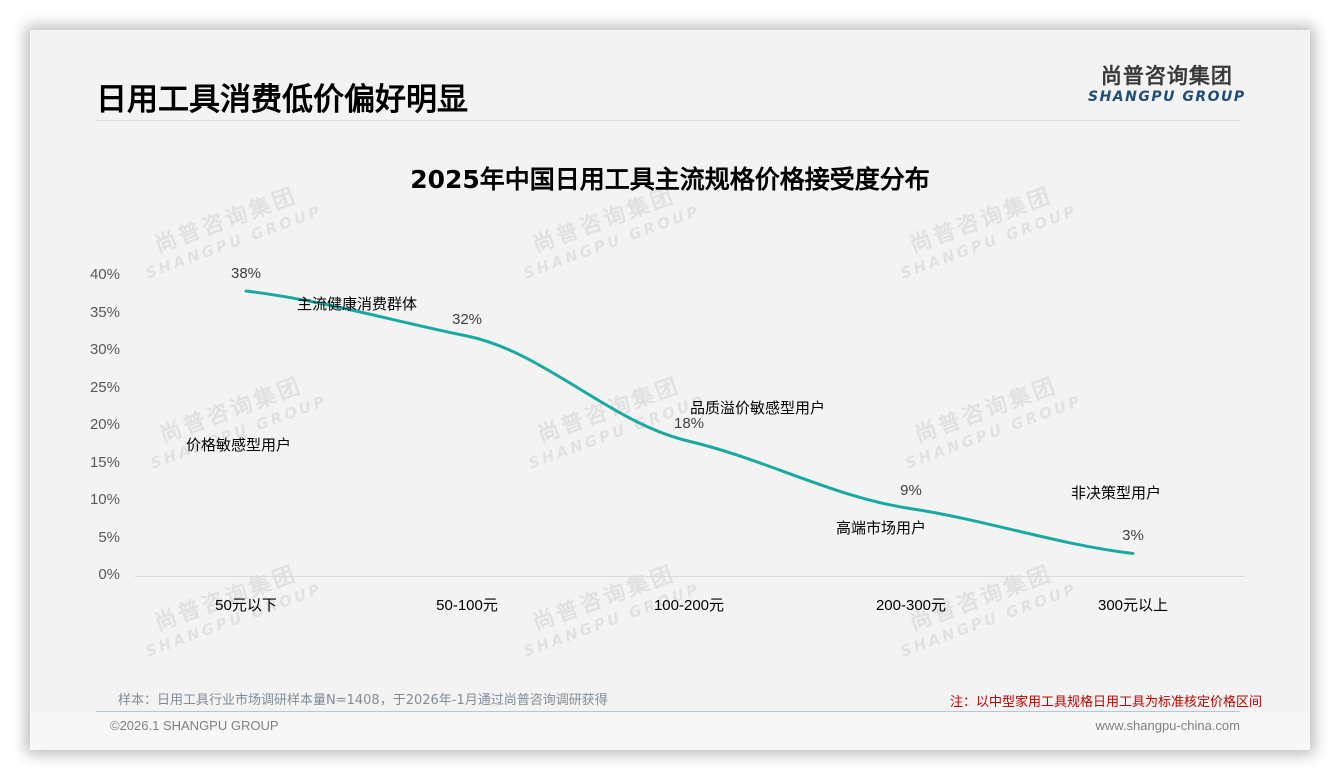 Image resolution: width=1340 pixels, height=780 pixels. Describe the element at coordinates (109, 574) in the screenshot. I see `y-tick-label: 0%` at that location.